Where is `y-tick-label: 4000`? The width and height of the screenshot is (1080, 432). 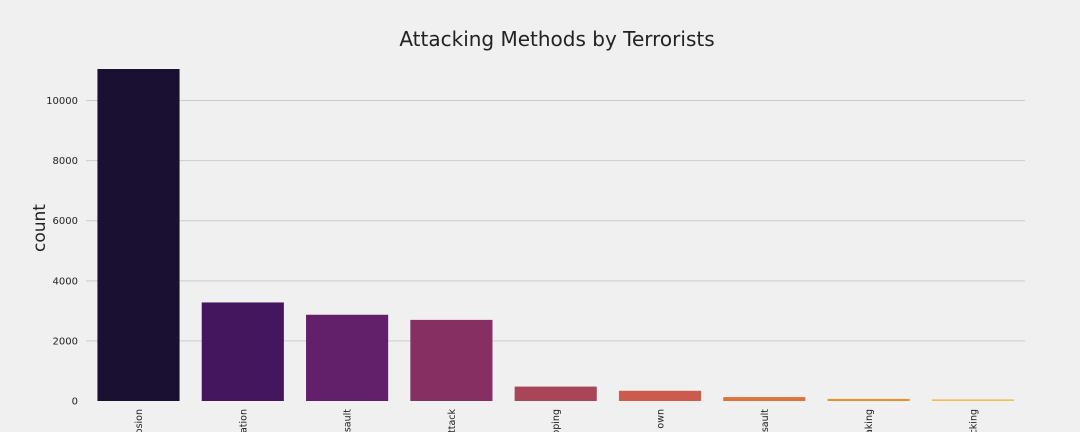
y-tick-label: 4000 is located at coordinates (65, 281).